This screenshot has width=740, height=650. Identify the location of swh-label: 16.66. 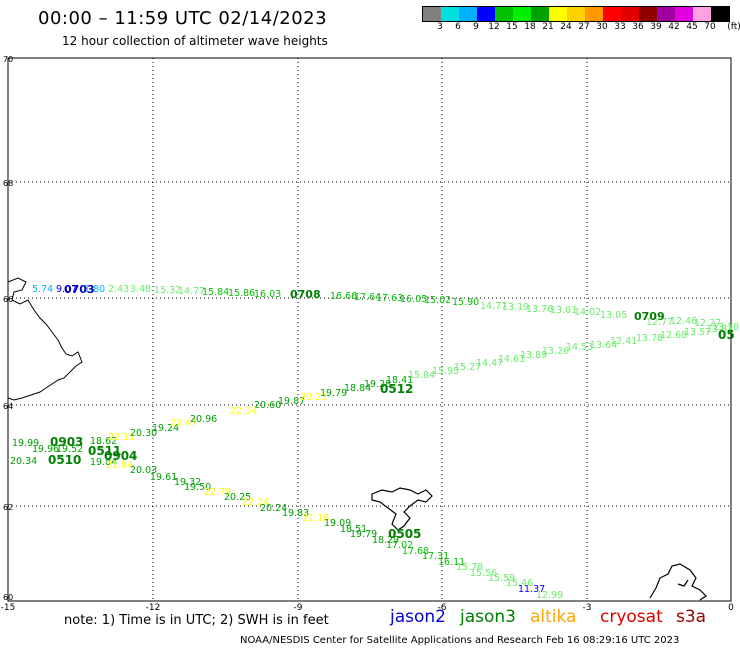
(343, 296).